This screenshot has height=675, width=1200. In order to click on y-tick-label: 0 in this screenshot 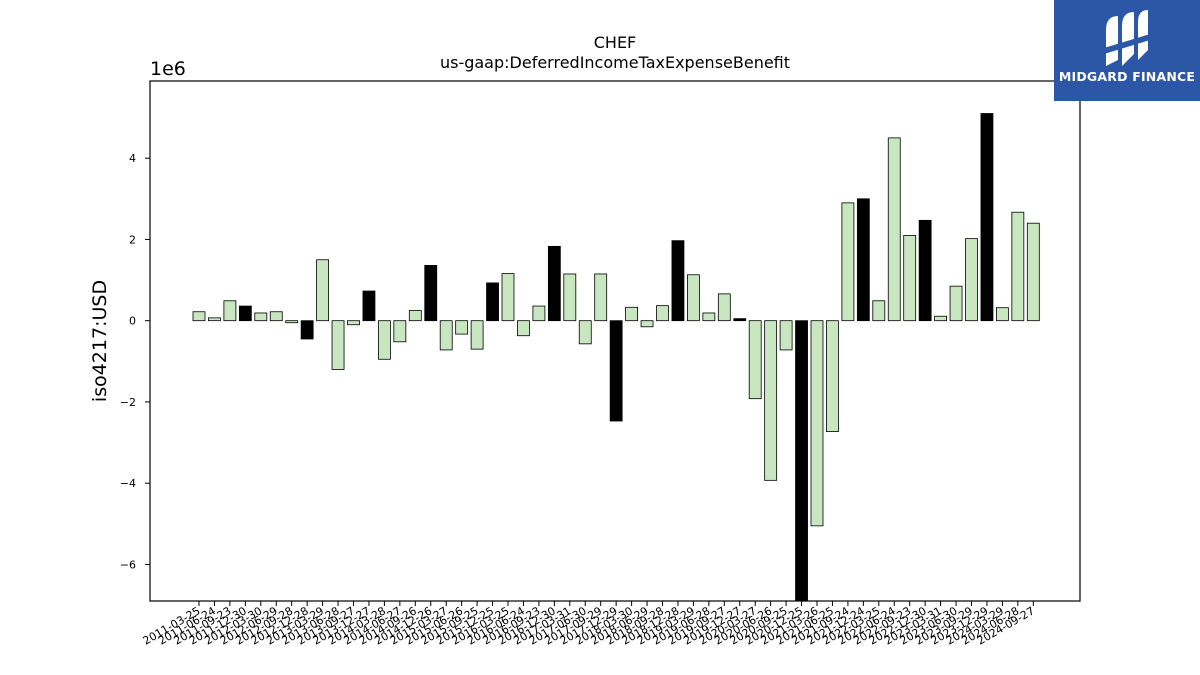, I will do `click(132, 321)`.